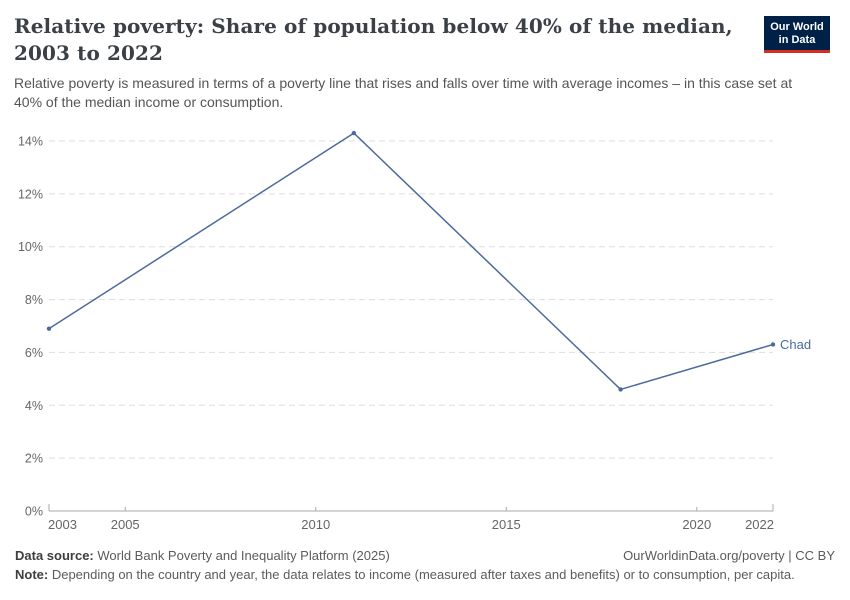 The width and height of the screenshot is (850, 600). I want to click on note-label: Note:, so click(32, 574).